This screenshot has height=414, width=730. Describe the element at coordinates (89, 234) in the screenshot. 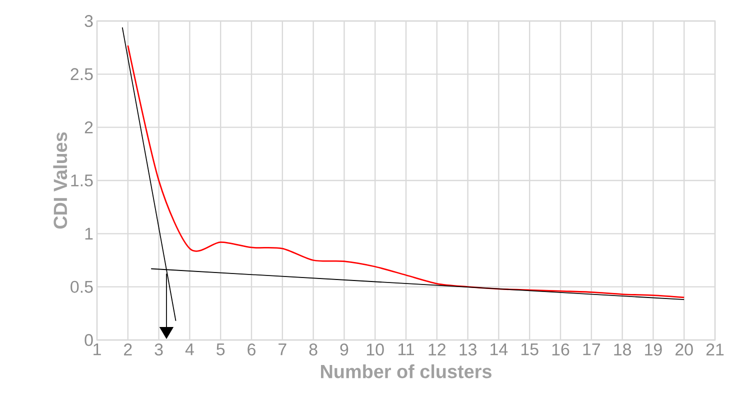

I see `y-tick-label: 1` at that location.